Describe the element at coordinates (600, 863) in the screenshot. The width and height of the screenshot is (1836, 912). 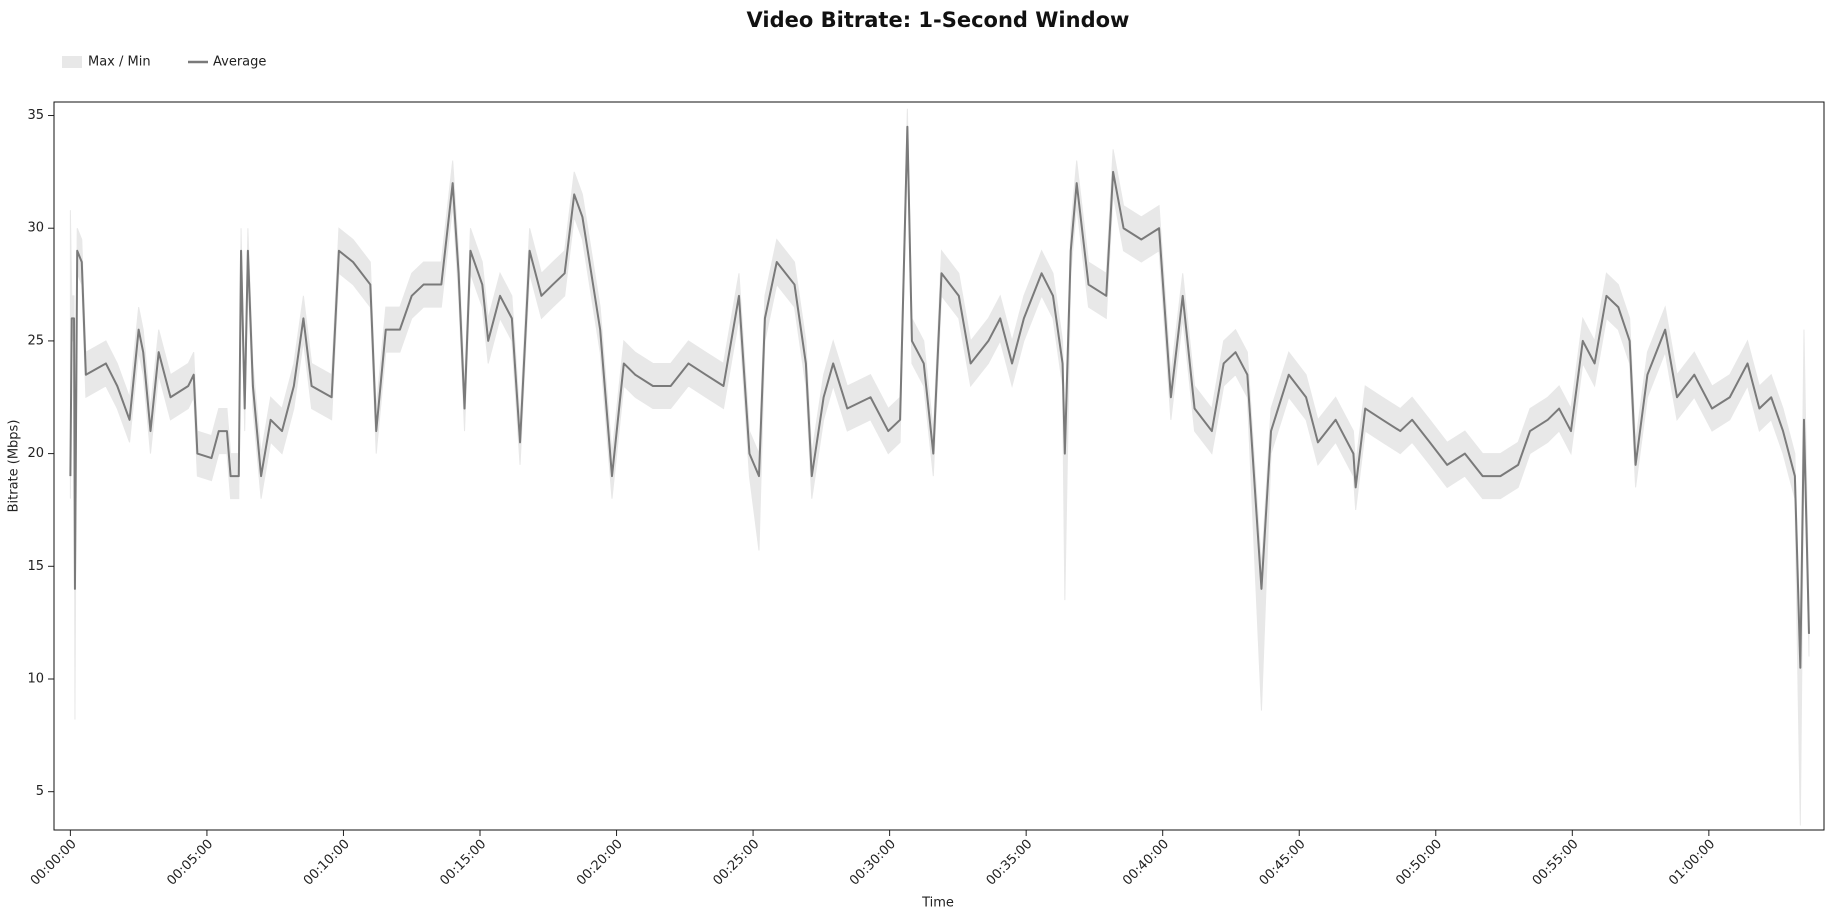
I see `x-tick-label: 00:20:00` at that location.